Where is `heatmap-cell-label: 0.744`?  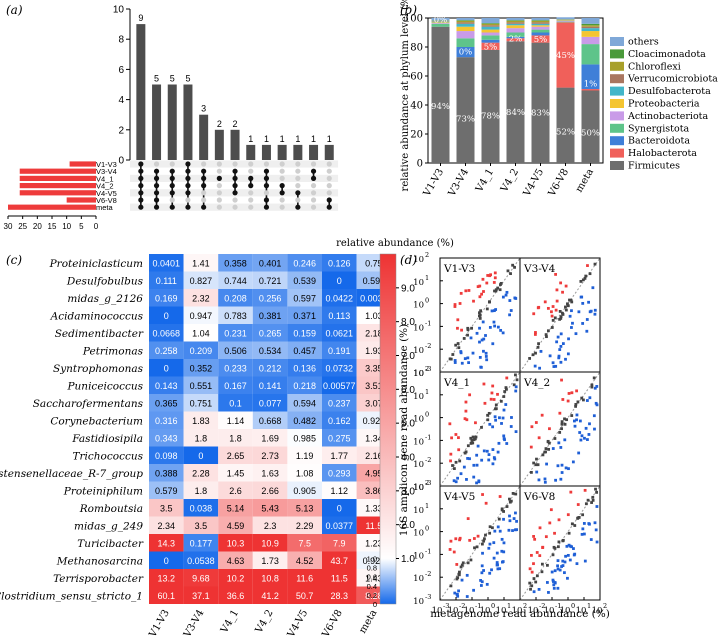 heatmap-cell-label: 0.744 is located at coordinates (235, 281).